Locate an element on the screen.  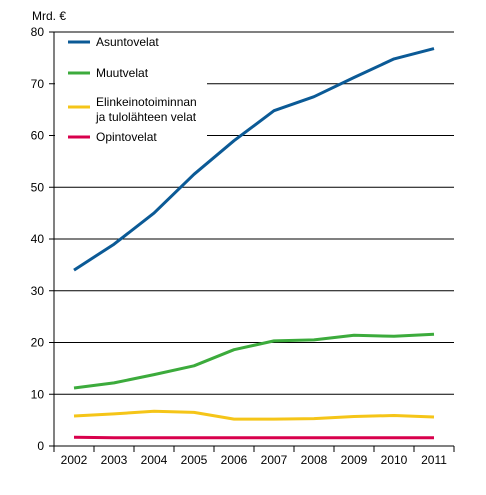
x-tick-label: 2011 is located at coordinates (434, 460).